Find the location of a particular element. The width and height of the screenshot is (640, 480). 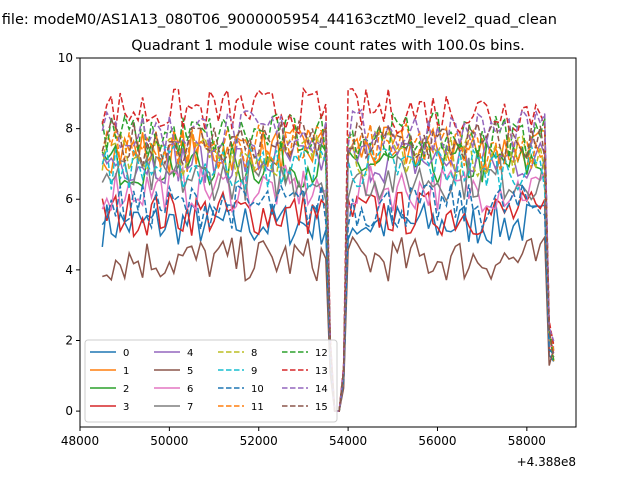

legend-label-11: 11 is located at coordinates (257, 407).